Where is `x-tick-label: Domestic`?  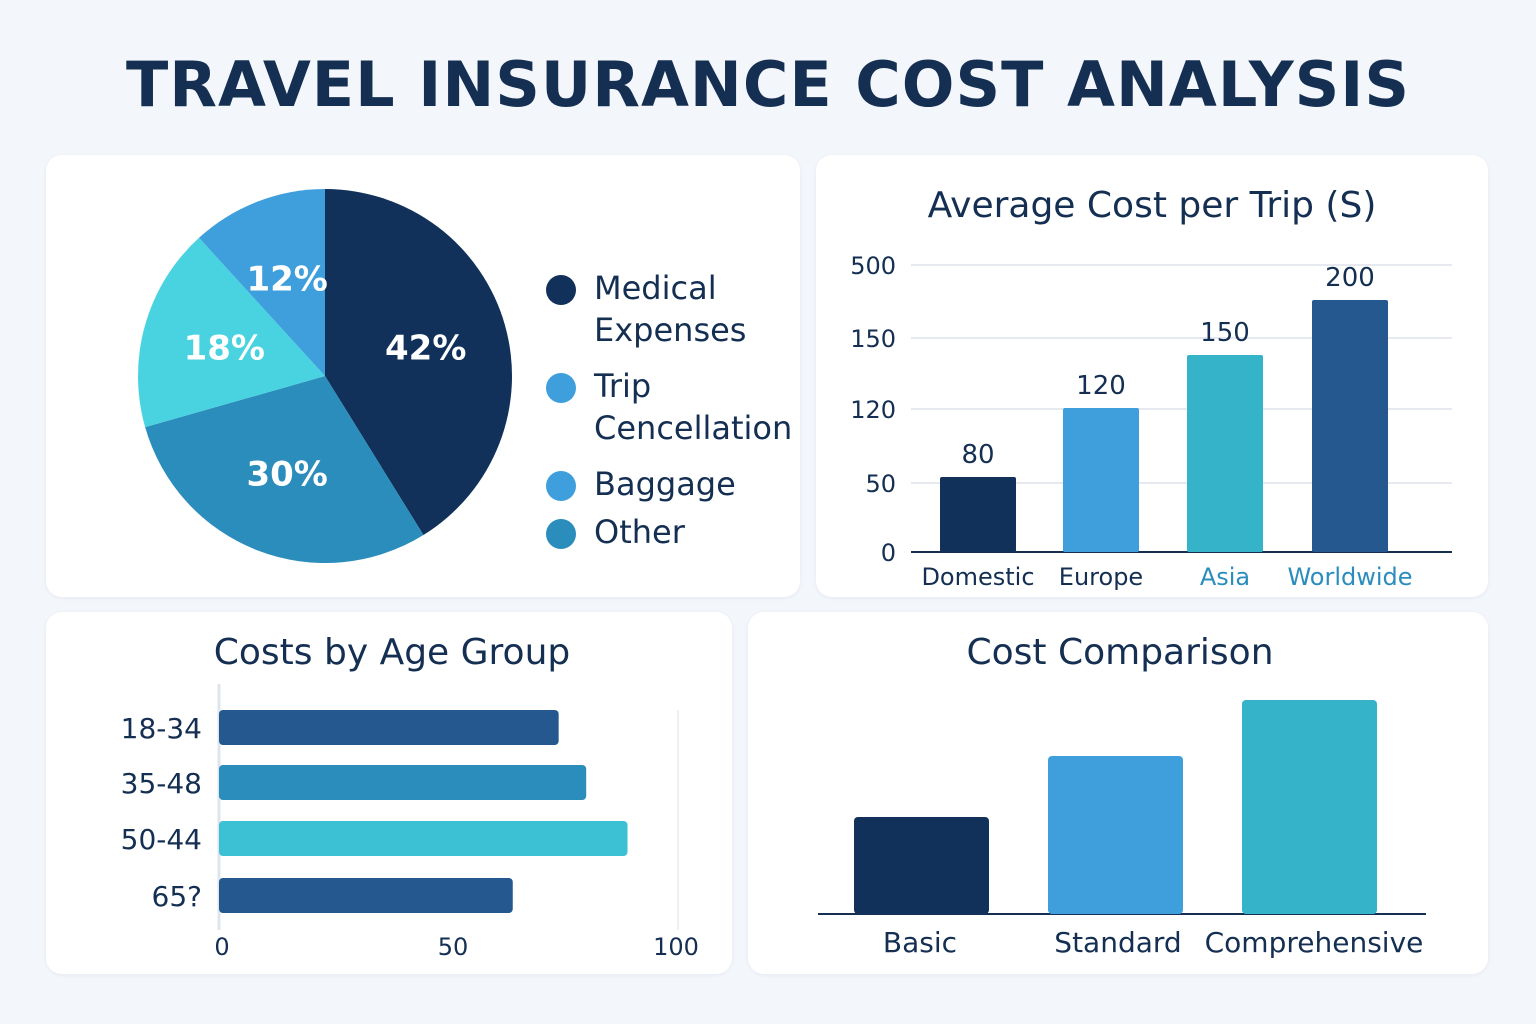 x-tick-label: Domestic is located at coordinates (977, 577).